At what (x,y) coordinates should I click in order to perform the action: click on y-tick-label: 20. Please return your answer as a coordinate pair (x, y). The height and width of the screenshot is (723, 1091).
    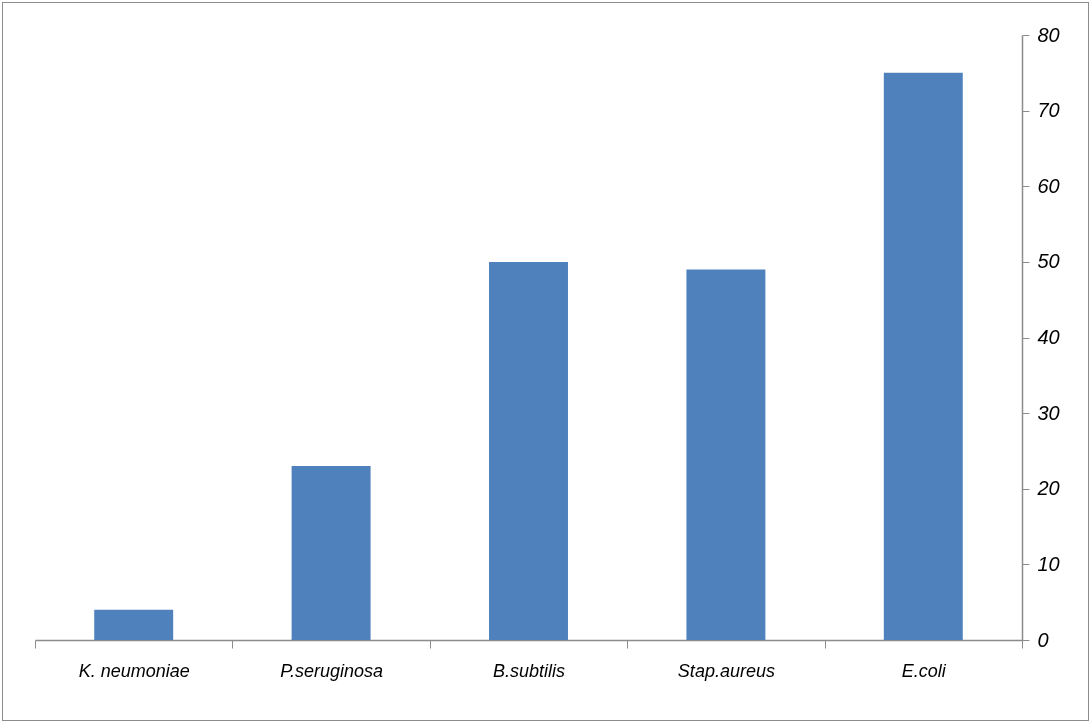
    Looking at the image, I should click on (1048, 488).